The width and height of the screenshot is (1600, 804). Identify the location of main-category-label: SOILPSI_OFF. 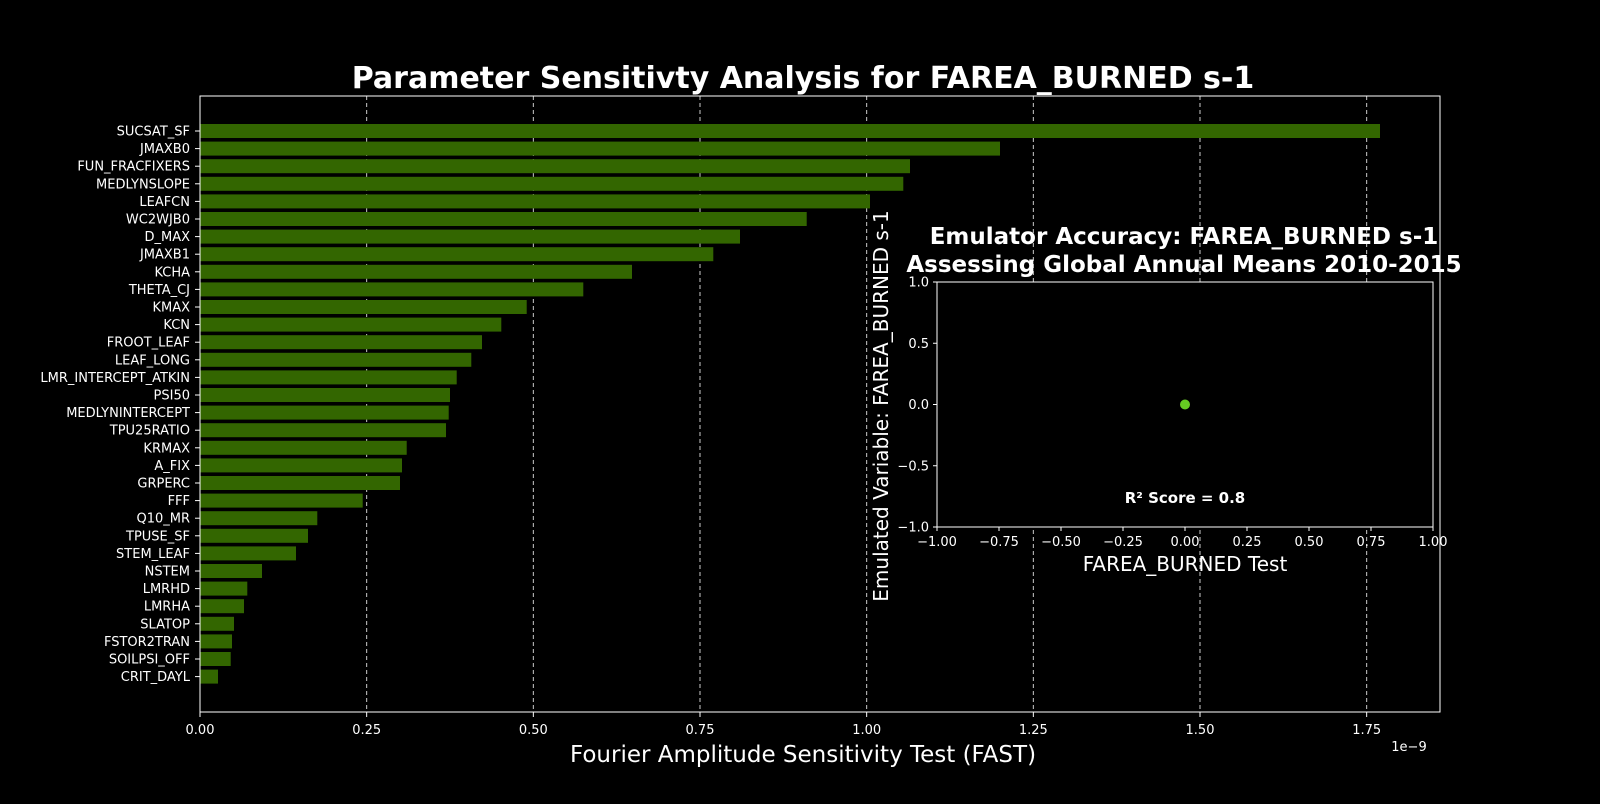
(149, 660).